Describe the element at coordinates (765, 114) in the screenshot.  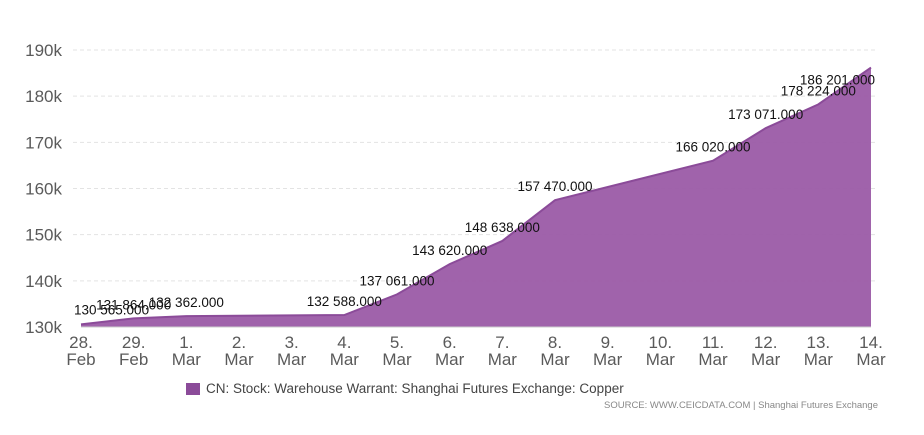
I see `data-label: 173 071.000` at that location.